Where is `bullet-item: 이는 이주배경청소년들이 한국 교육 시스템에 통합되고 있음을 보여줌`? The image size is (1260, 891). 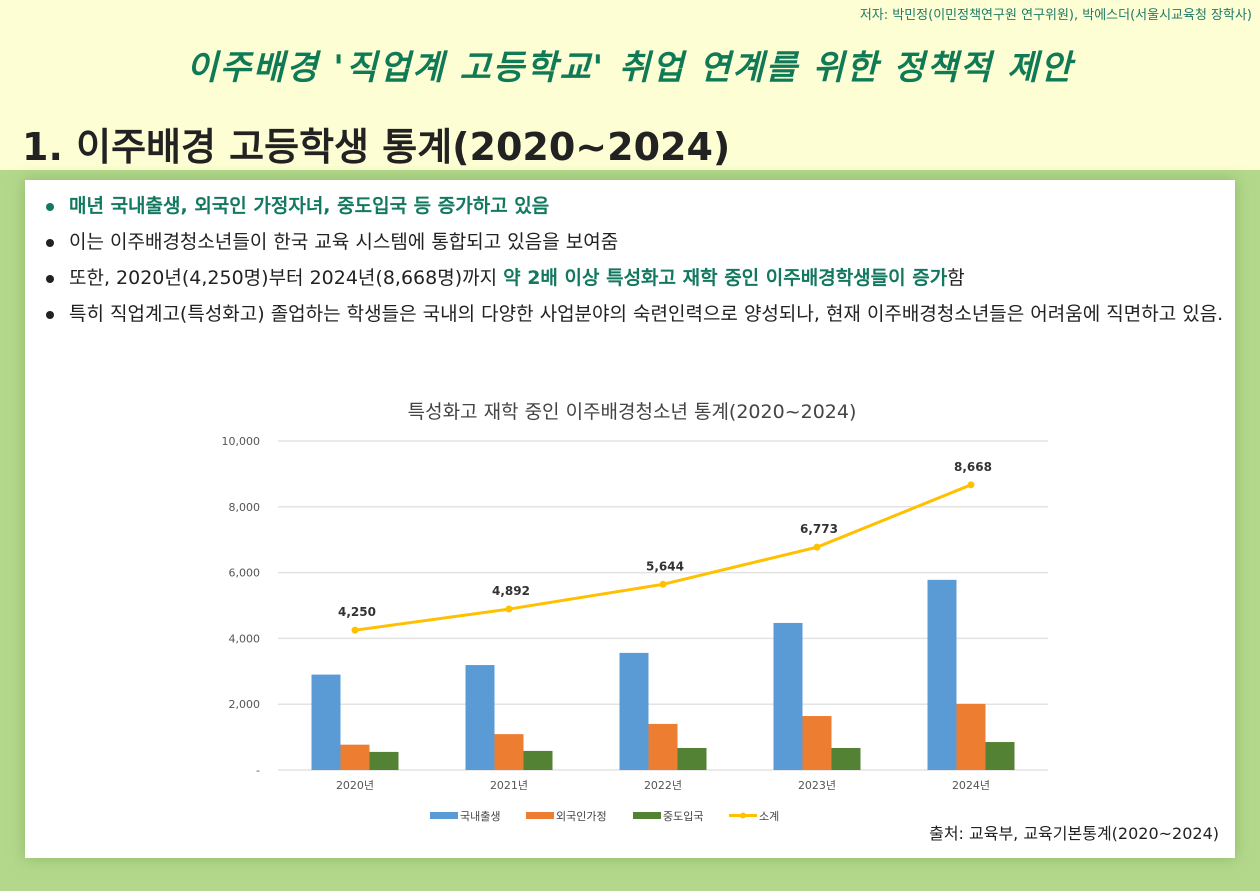 bullet-item: 이는 이주배경청소년들이 한국 교육 시스템에 통합되고 있음을 보여줌 is located at coordinates (638, 242).